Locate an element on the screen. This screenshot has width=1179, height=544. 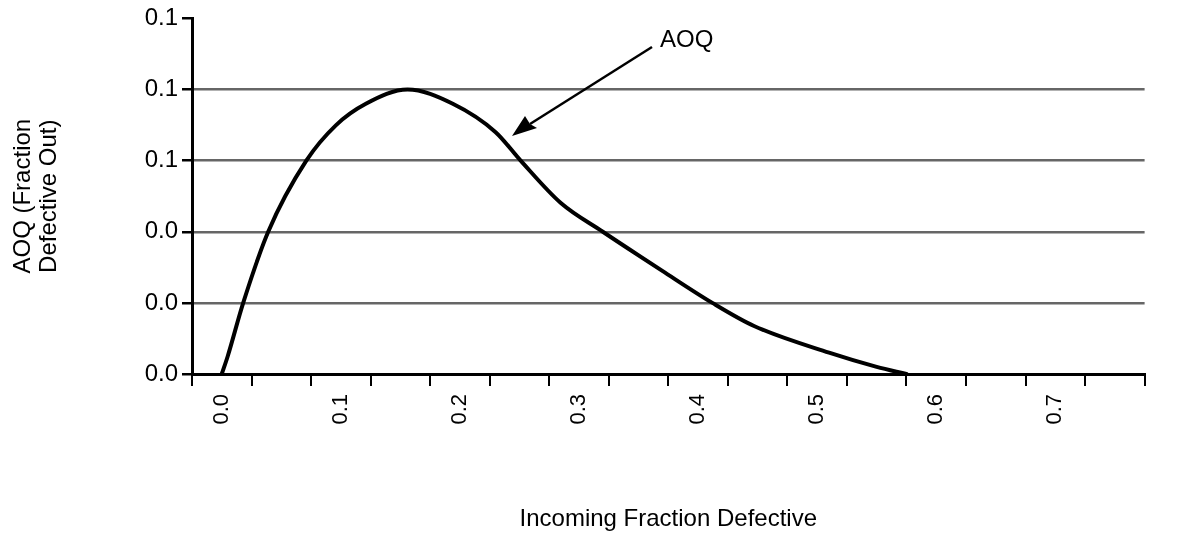
x-tick-label: 0.3 is located at coordinates (578, 409).